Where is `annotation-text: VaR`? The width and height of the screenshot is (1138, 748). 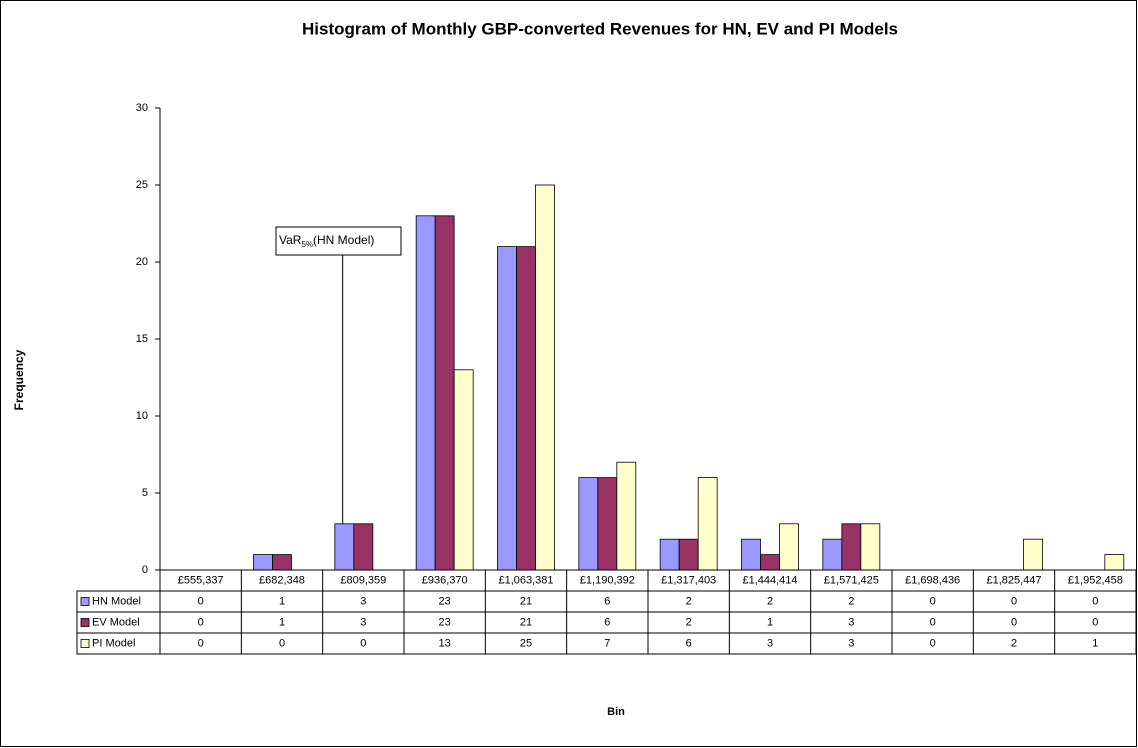 annotation-text: VaR is located at coordinates (290, 240).